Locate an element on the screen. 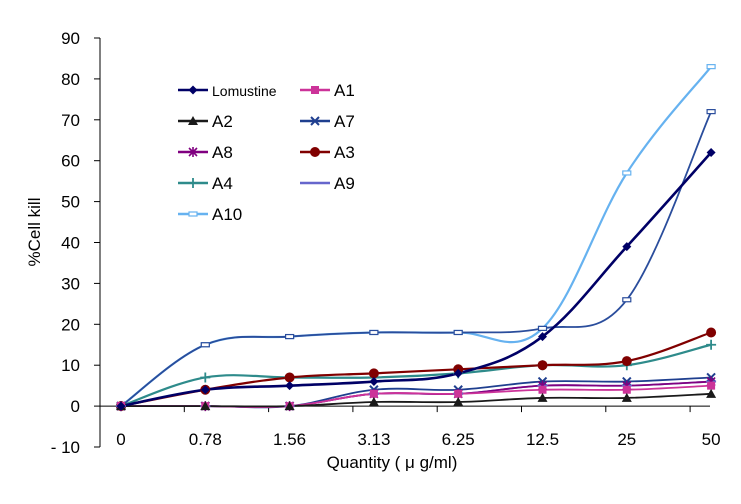  y-tick-label: 80 is located at coordinates (70, 79).